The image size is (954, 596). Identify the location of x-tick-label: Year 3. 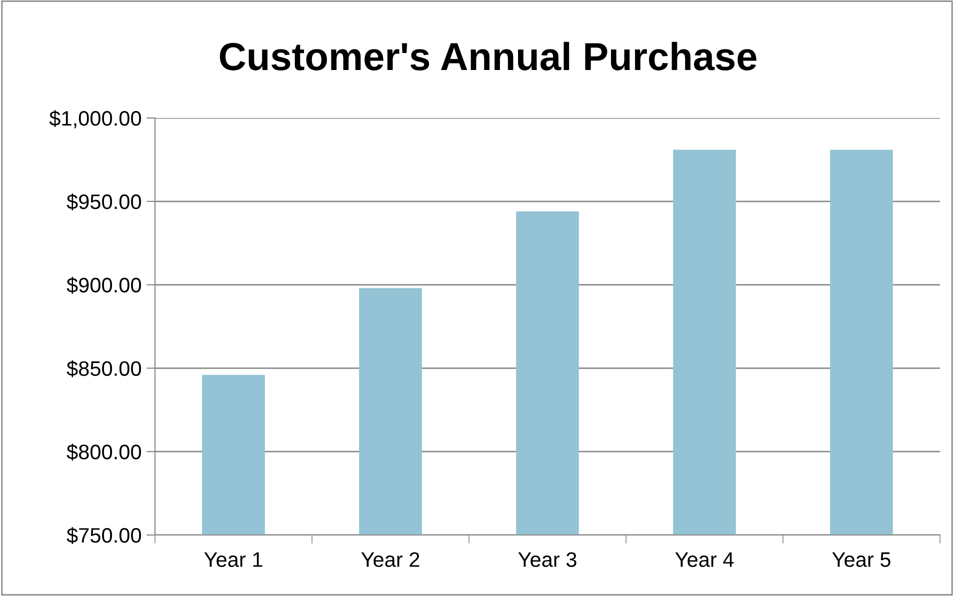
(547, 559).